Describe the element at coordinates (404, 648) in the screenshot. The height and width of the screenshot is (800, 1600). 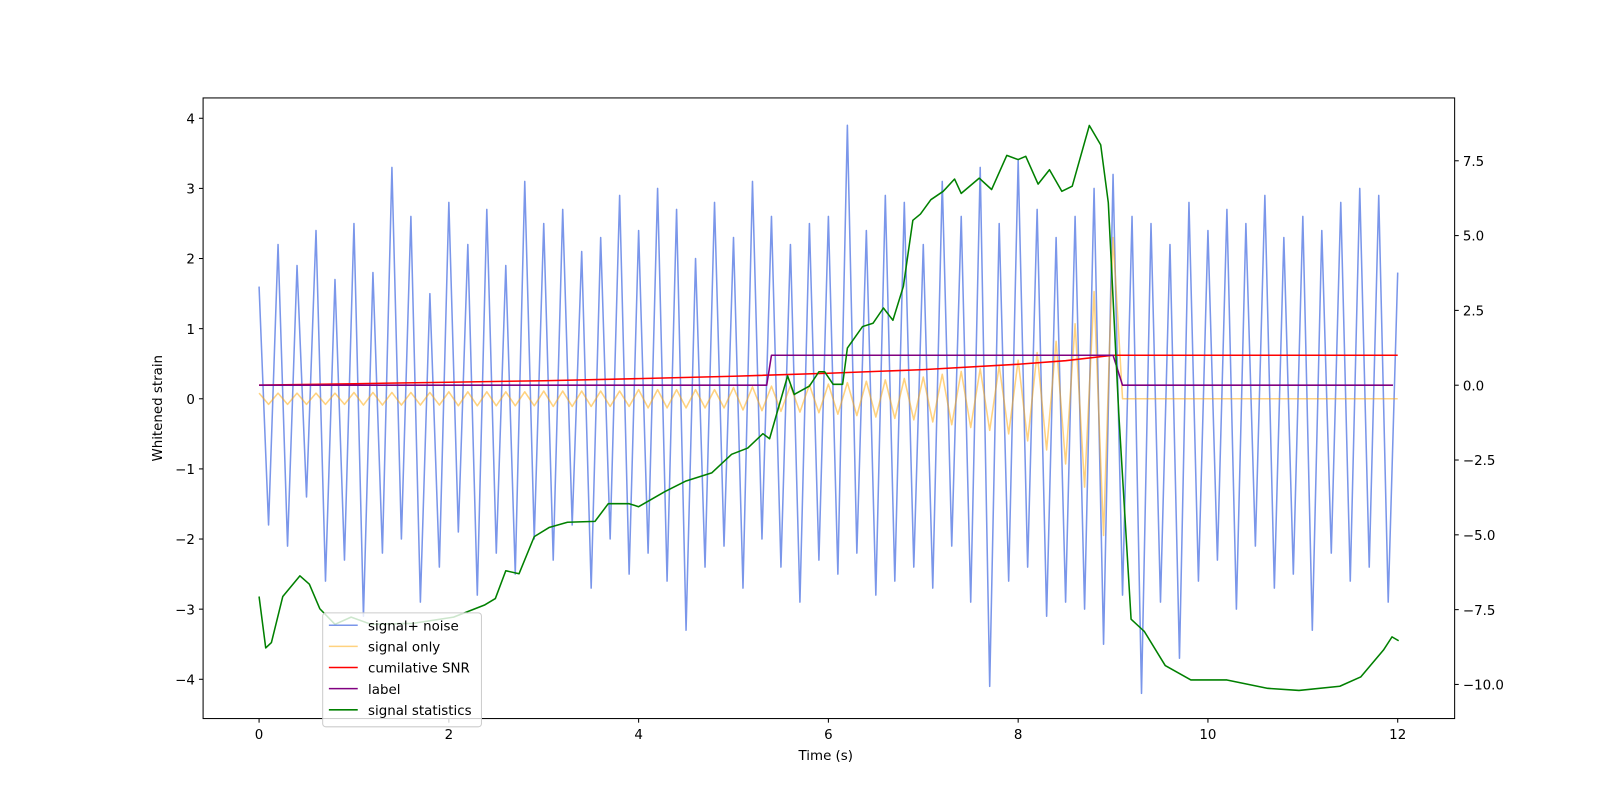
I see `legend-label: signal only` at that location.